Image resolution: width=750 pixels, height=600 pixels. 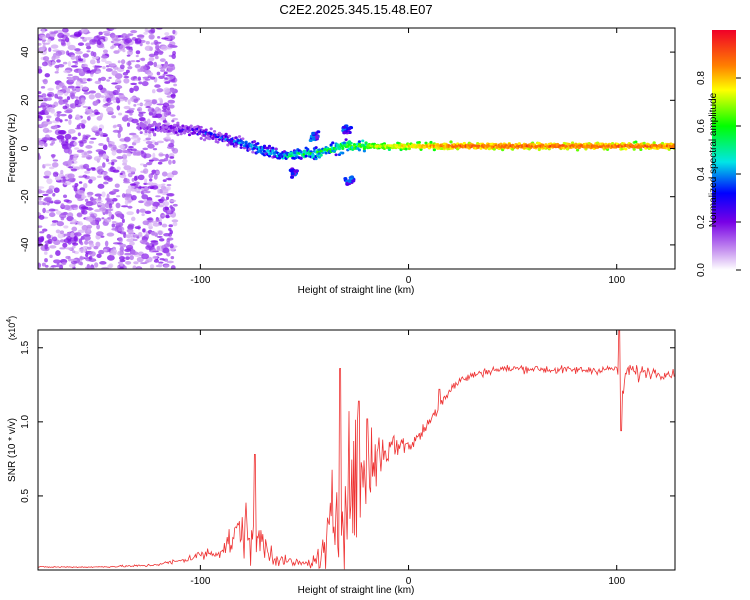 I want to click on colorbar-tick-label: 0.2, so click(x=701, y=222).